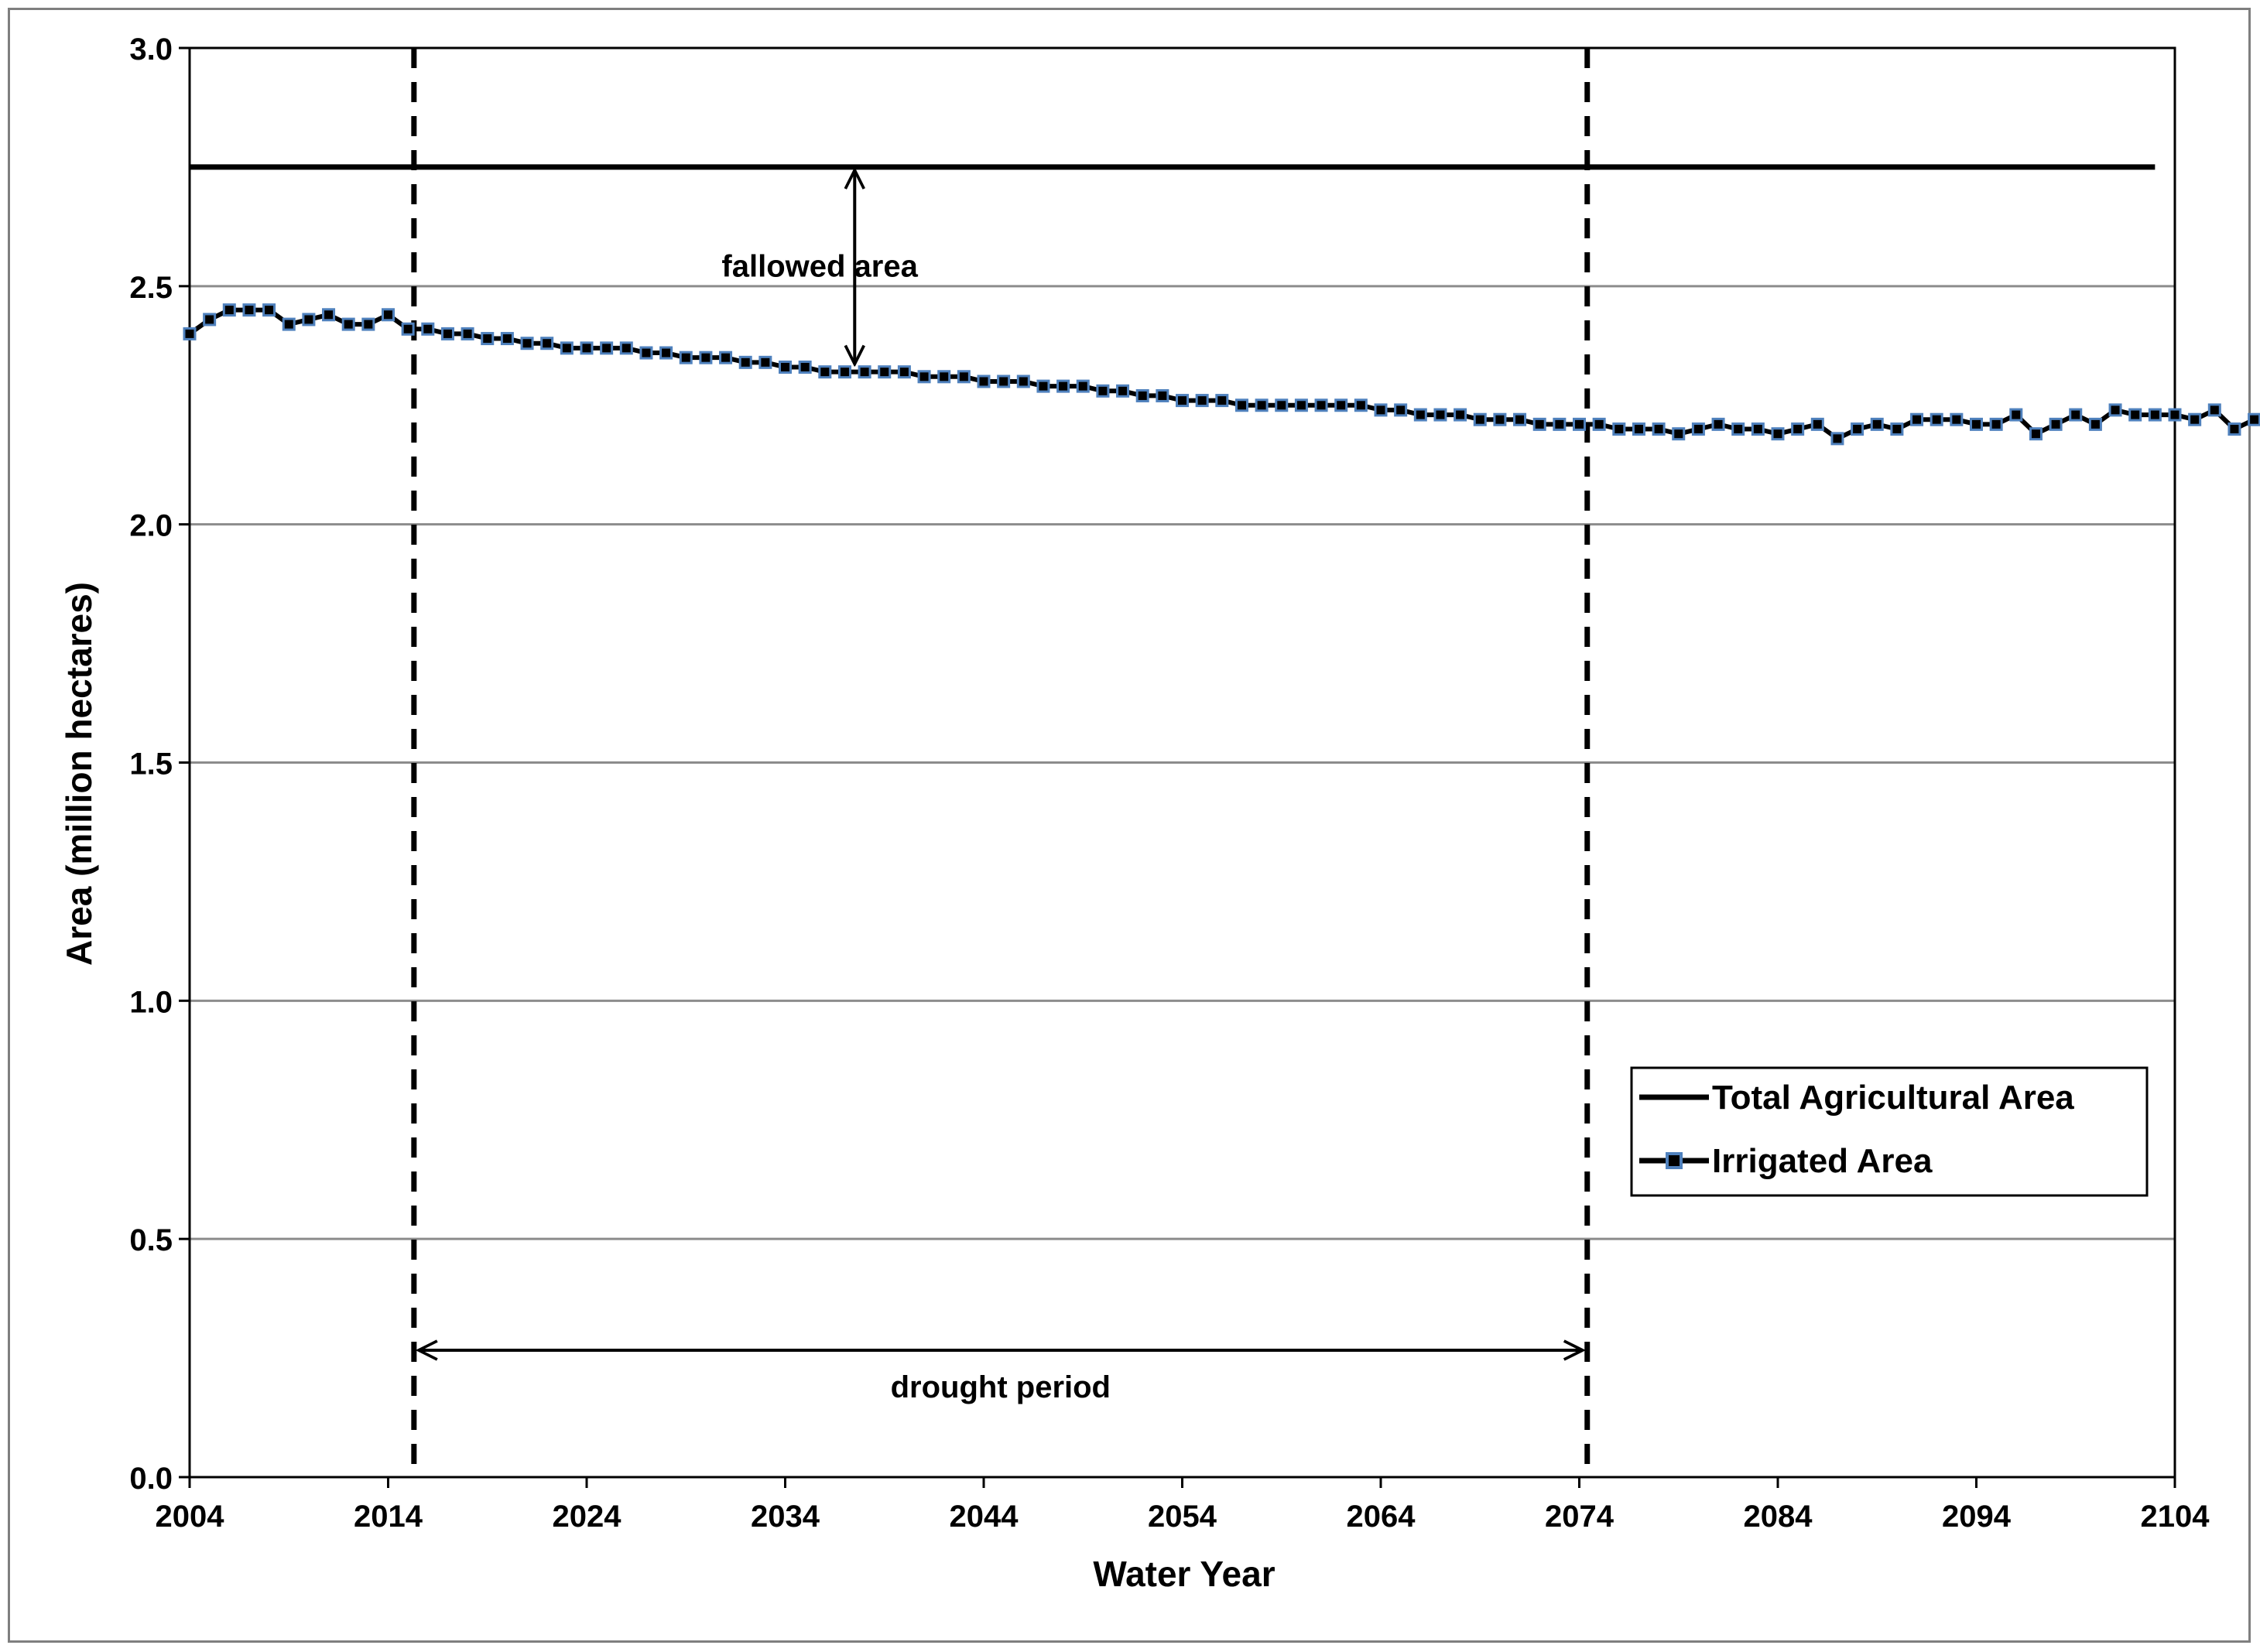 This screenshot has height=1652, width=2260. What do you see at coordinates (1889, 1132) in the screenshot?
I see `legend-box` at bounding box center [1889, 1132].